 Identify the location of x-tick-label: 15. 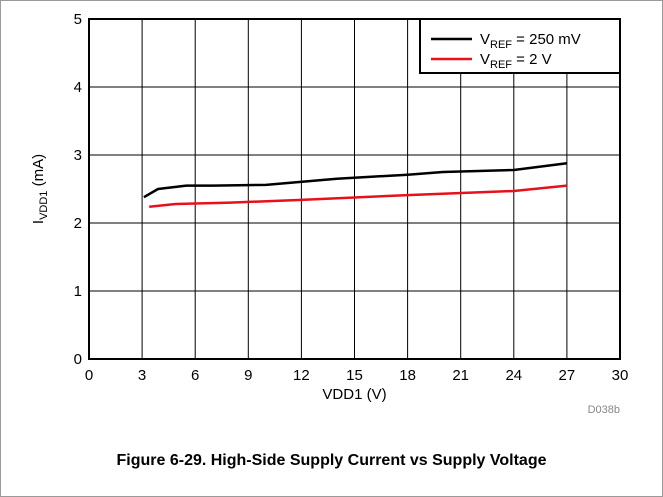
(354, 375).